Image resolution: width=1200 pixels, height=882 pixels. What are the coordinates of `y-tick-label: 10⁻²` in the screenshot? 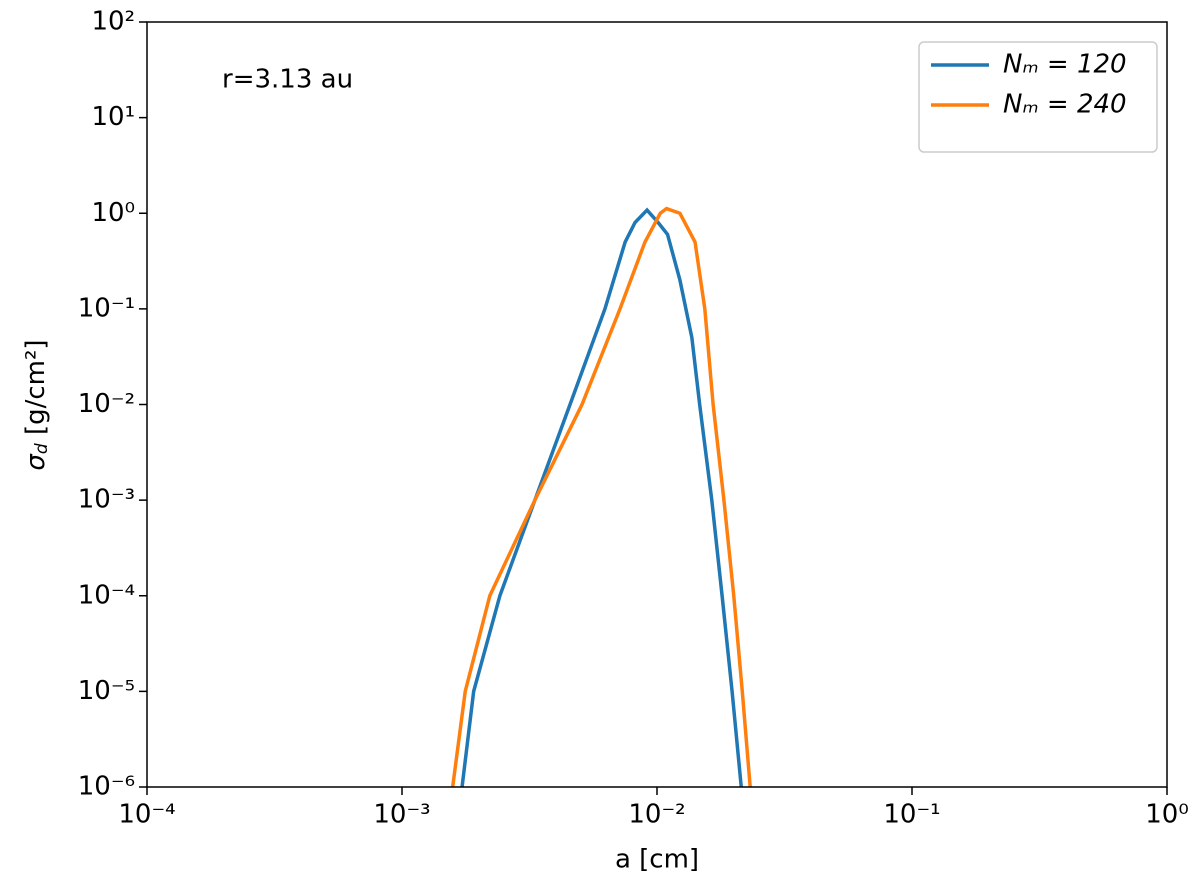 It's located at (106, 404).